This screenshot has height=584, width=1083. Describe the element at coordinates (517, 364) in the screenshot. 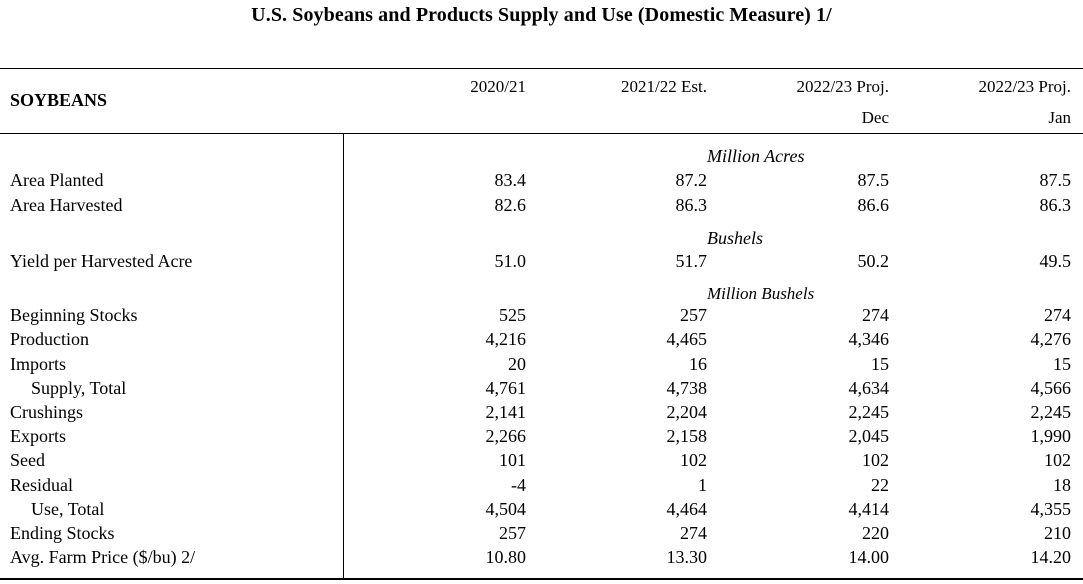

I see `cell-value: 20` at that location.